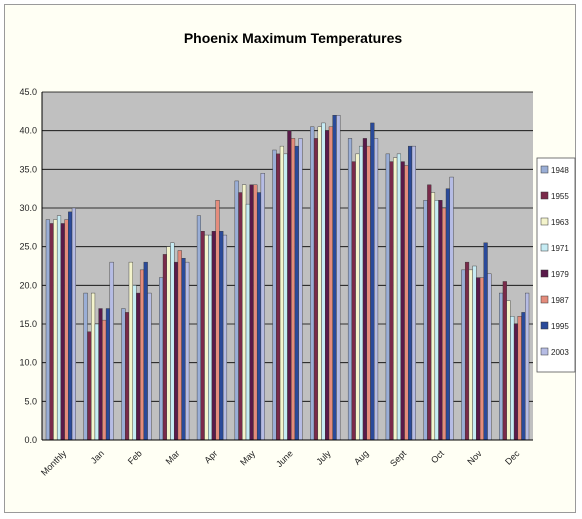  What do you see at coordinates (467, 351) in the screenshot?
I see `bar-1955-nov` at bounding box center [467, 351].